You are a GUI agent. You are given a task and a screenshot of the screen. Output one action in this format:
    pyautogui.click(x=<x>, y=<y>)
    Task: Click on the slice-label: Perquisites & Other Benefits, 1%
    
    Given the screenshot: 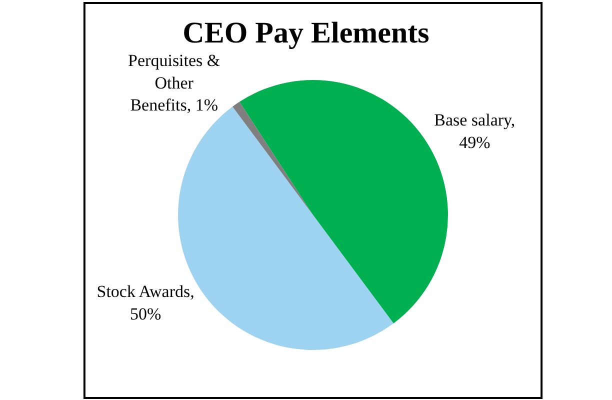 What is the action you would take?
    pyautogui.click(x=174, y=82)
    